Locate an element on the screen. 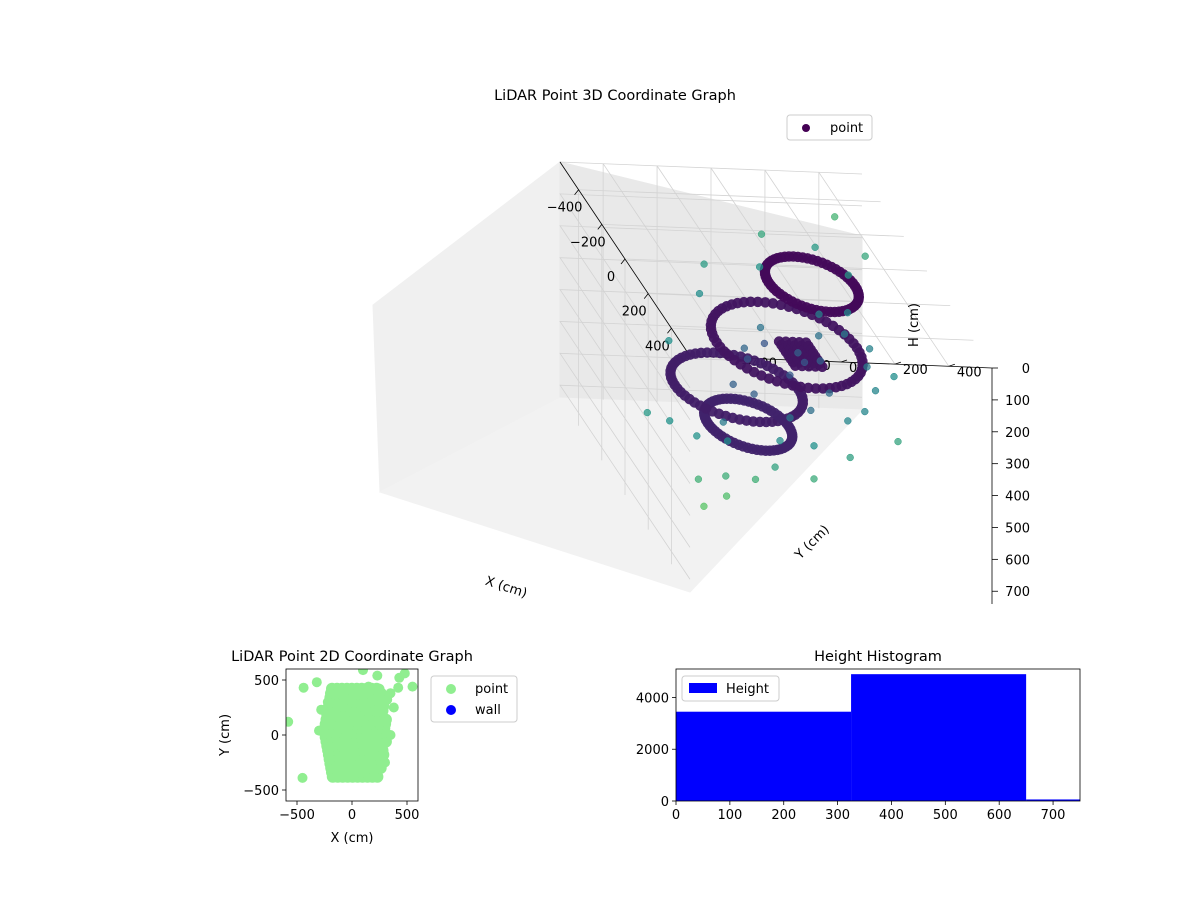  x-tick-label-hist-1: 100 is located at coordinates (729, 815).